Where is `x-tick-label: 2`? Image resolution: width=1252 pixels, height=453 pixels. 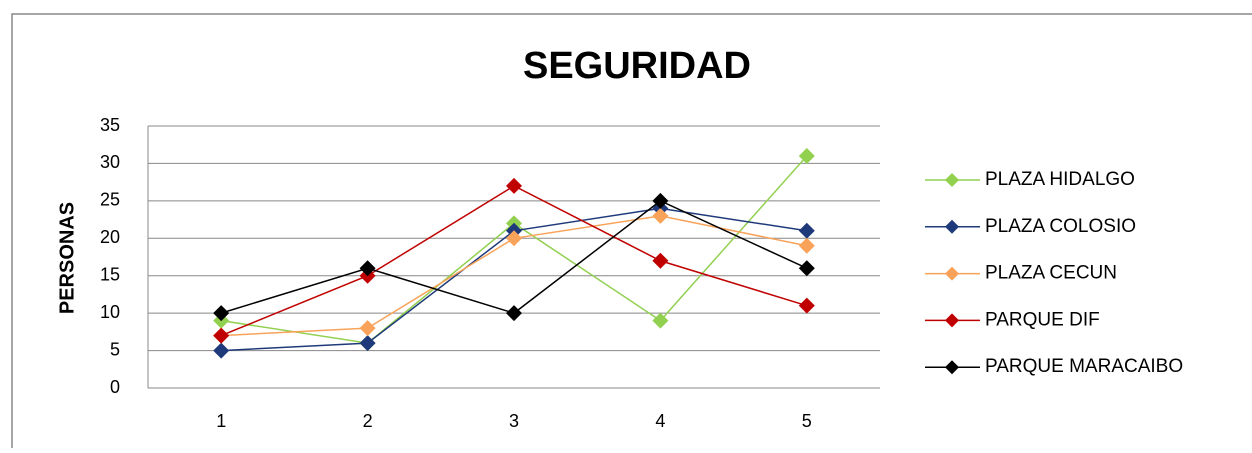 x-tick-label: 2 is located at coordinates (368, 421).